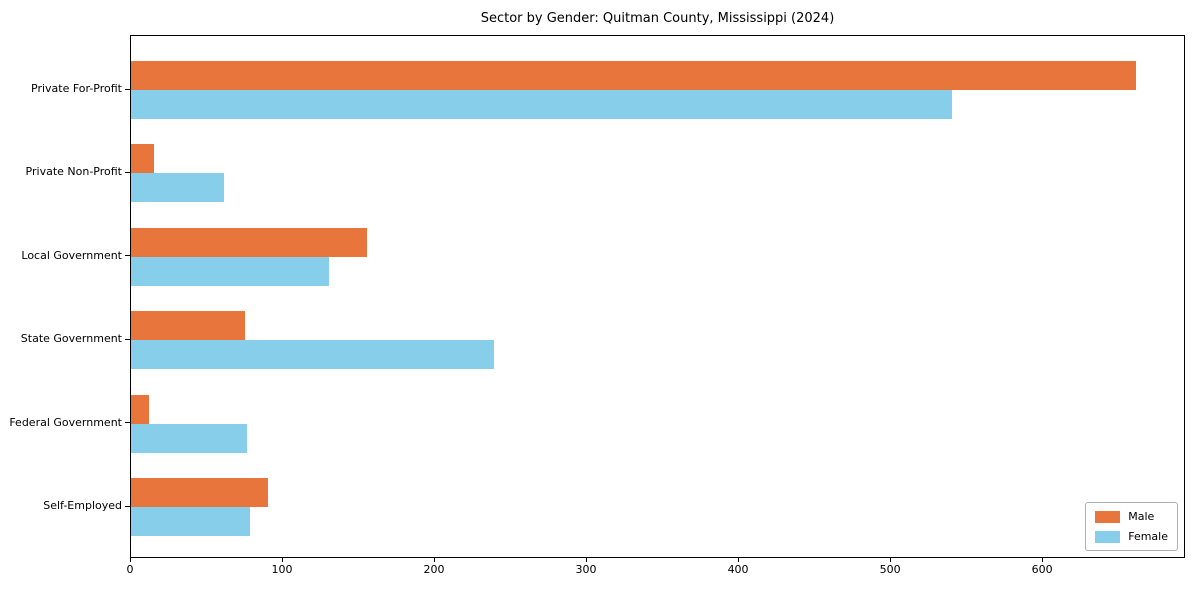 The image size is (1200, 600). Describe the element at coordinates (142, 159) in the screenshot. I see `bar-male-private-non-profit` at that location.